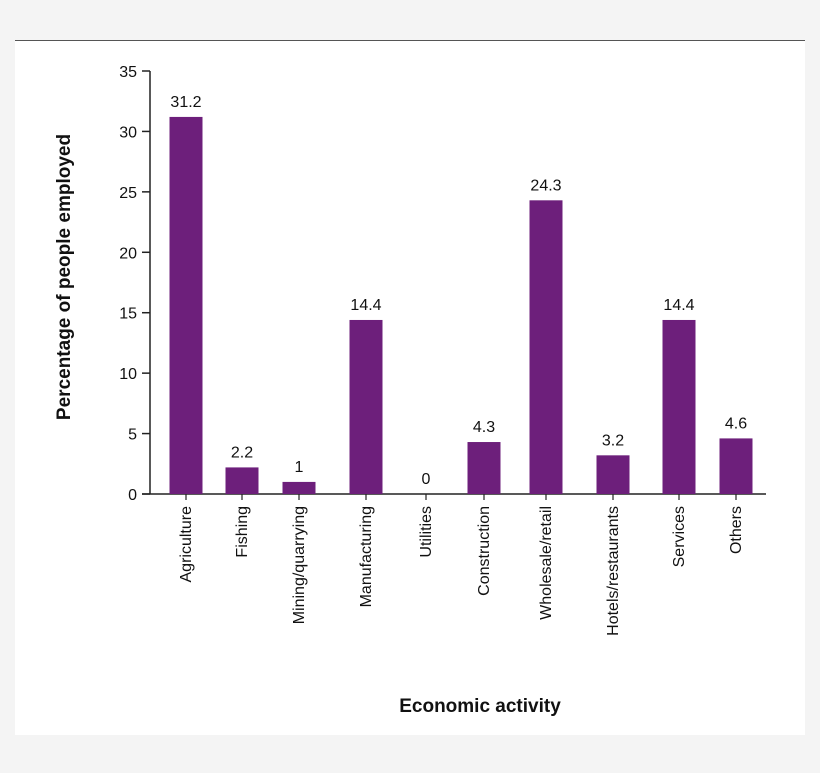  Describe the element at coordinates (185, 102) in the screenshot. I see `data-label: 31.2` at that location.